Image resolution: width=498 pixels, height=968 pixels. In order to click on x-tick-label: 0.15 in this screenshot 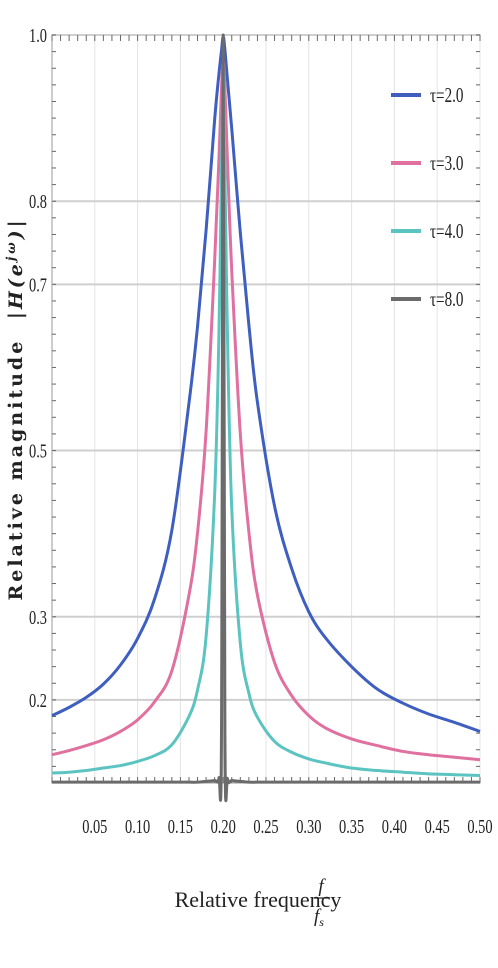, I will do `click(180, 826)`.